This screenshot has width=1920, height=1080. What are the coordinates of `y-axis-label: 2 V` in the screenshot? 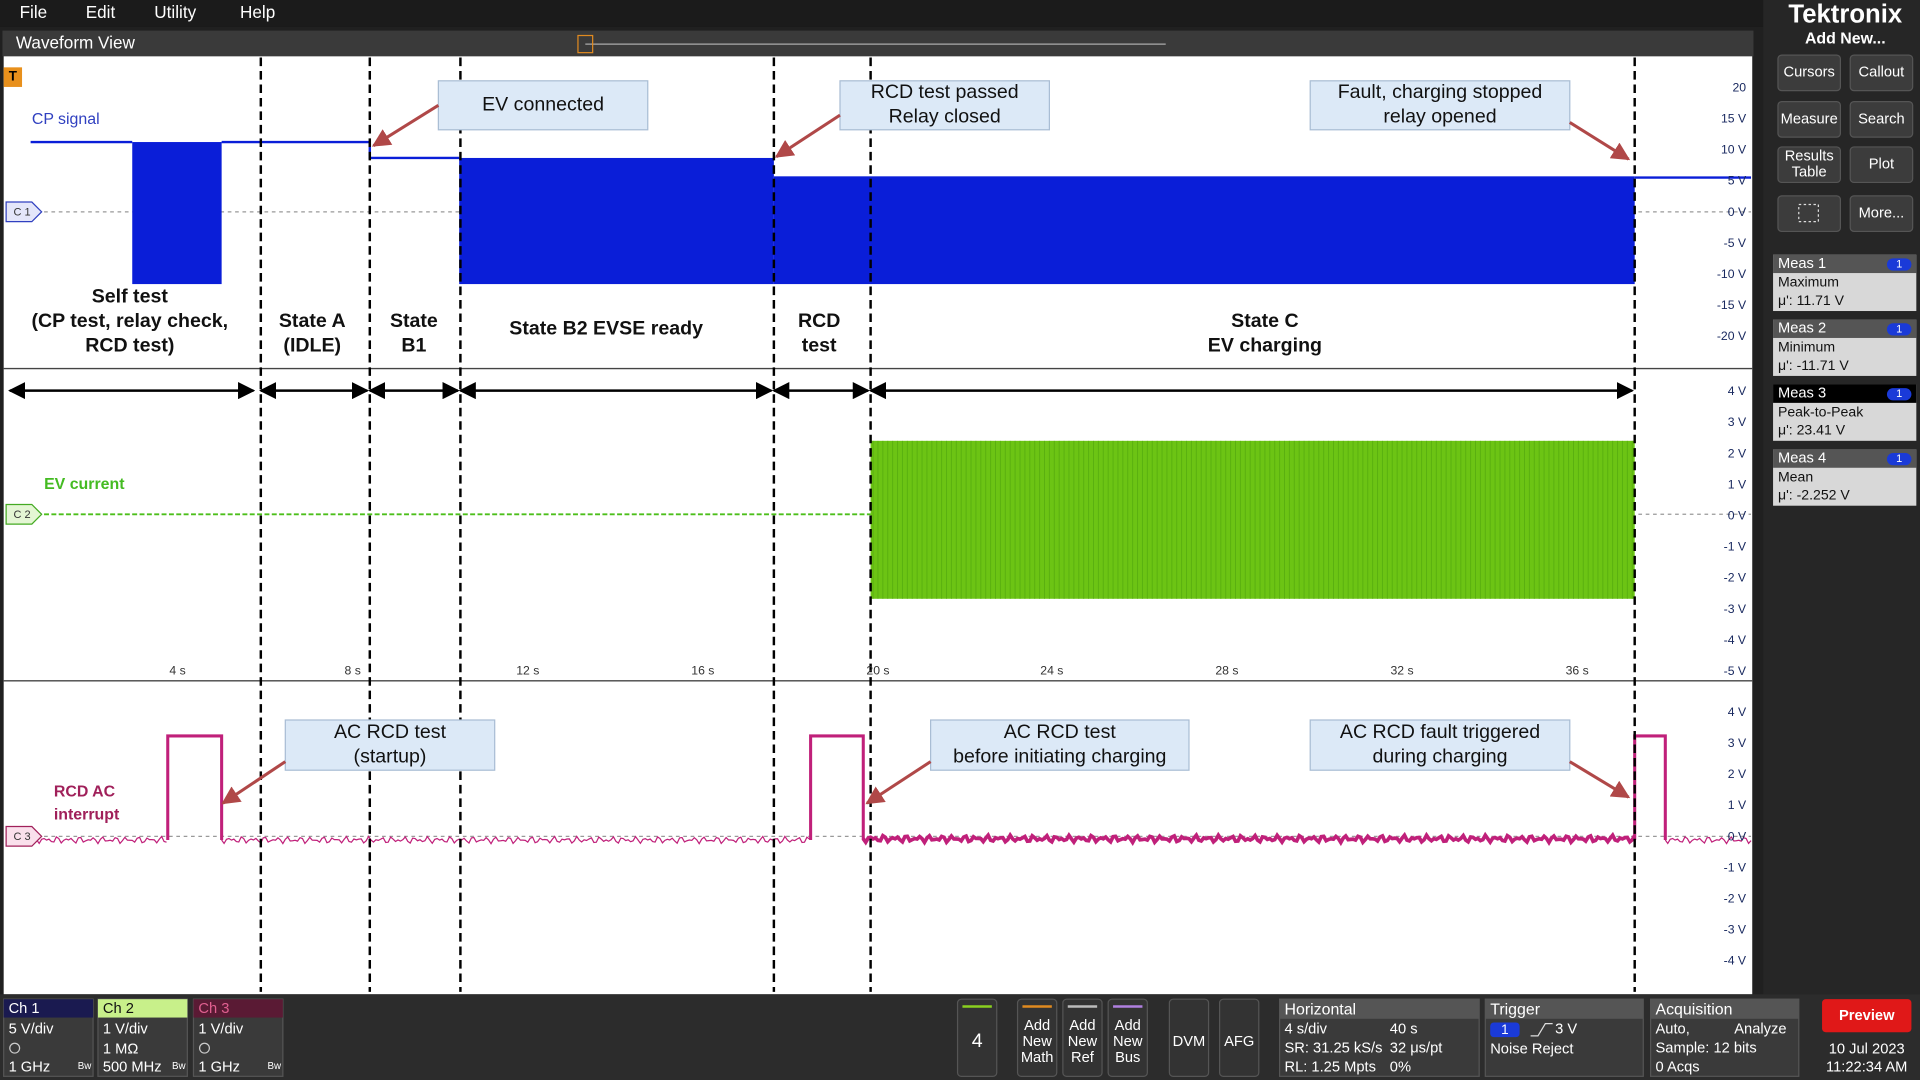 It's located at (1737, 453).